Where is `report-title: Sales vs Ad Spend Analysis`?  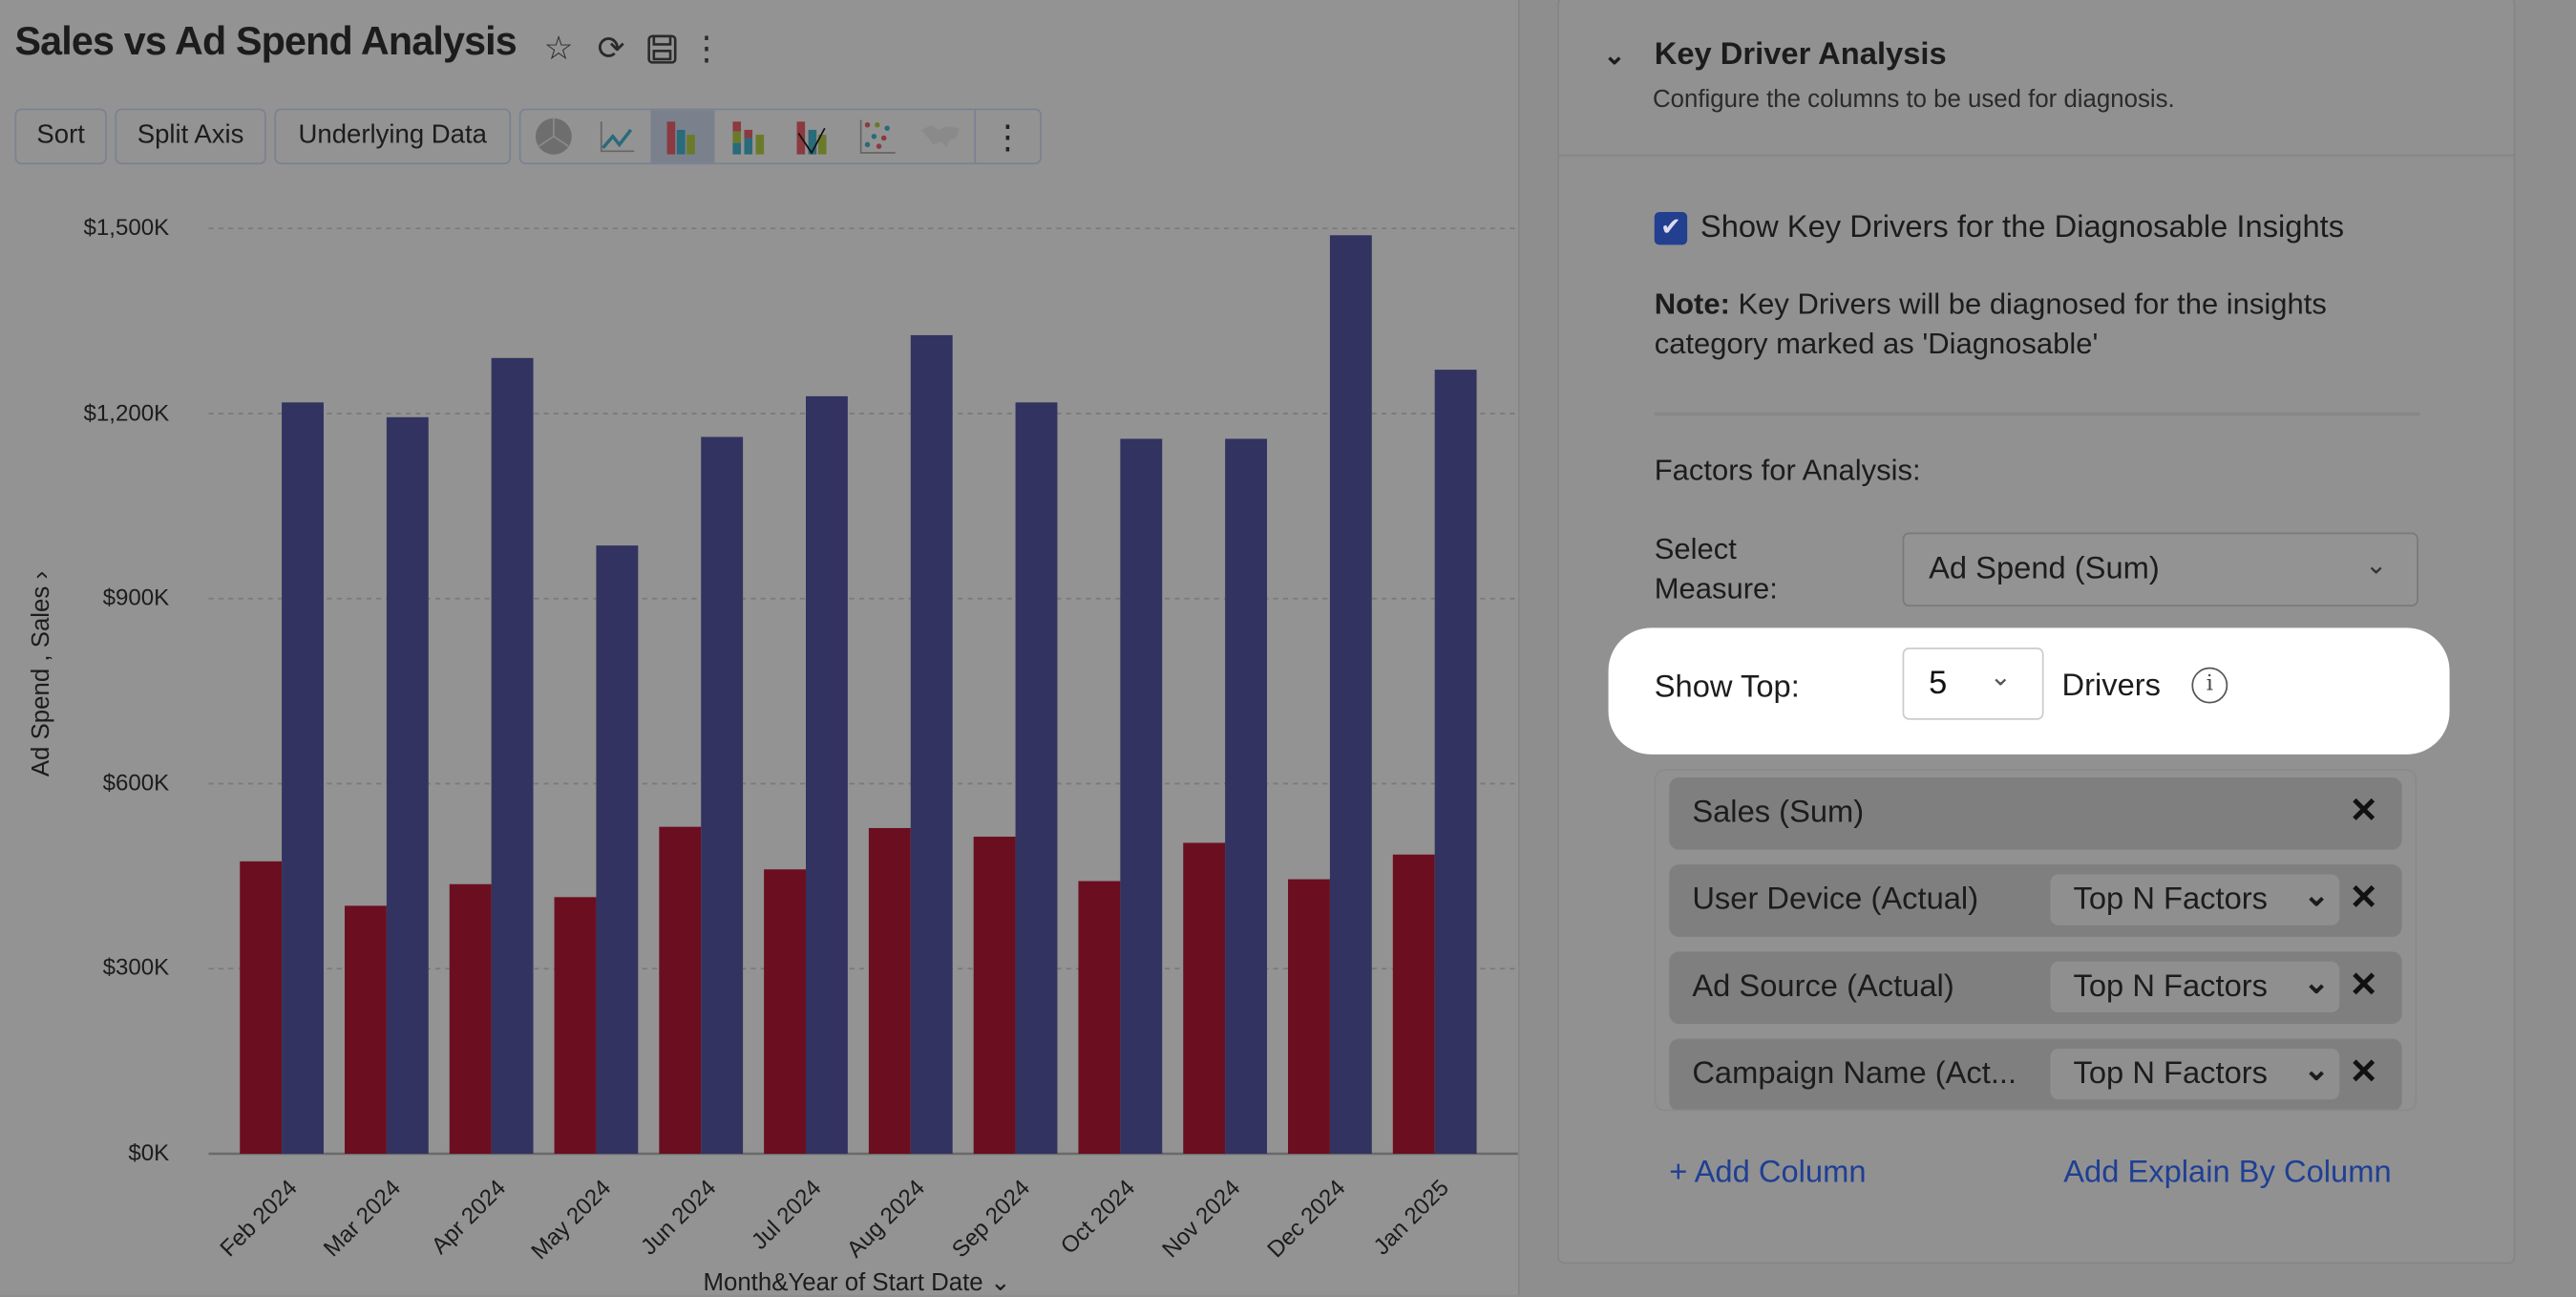 report-title: Sales vs Ad Spend Analysis is located at coordinates (265, 42).